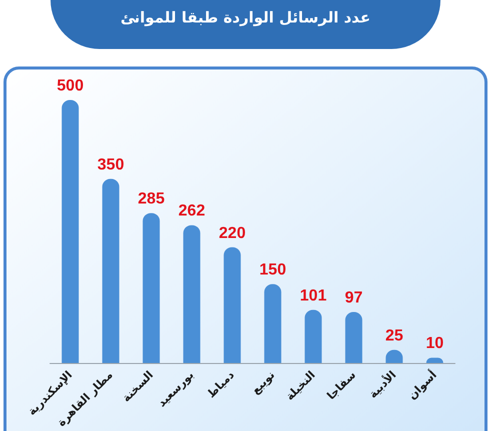 The image size is (491, 431). I want to click on chart-title: عدد الرسائل الواردة طبقا للموانئ, so click(245, 17).